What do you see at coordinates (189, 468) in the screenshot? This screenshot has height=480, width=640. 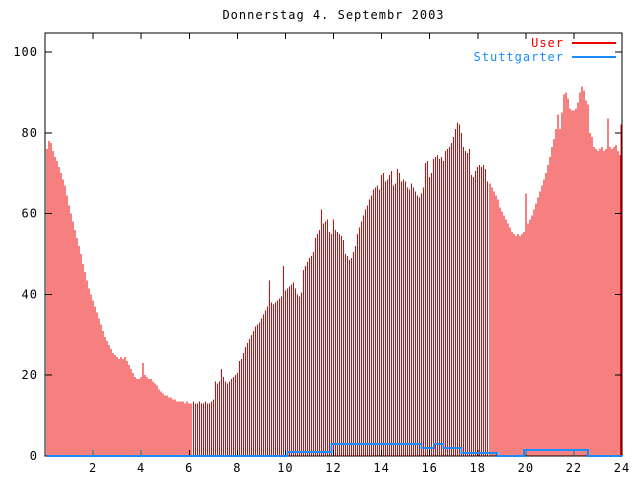 I see `x-tick-label: 6` at bounding box center [189, 468].